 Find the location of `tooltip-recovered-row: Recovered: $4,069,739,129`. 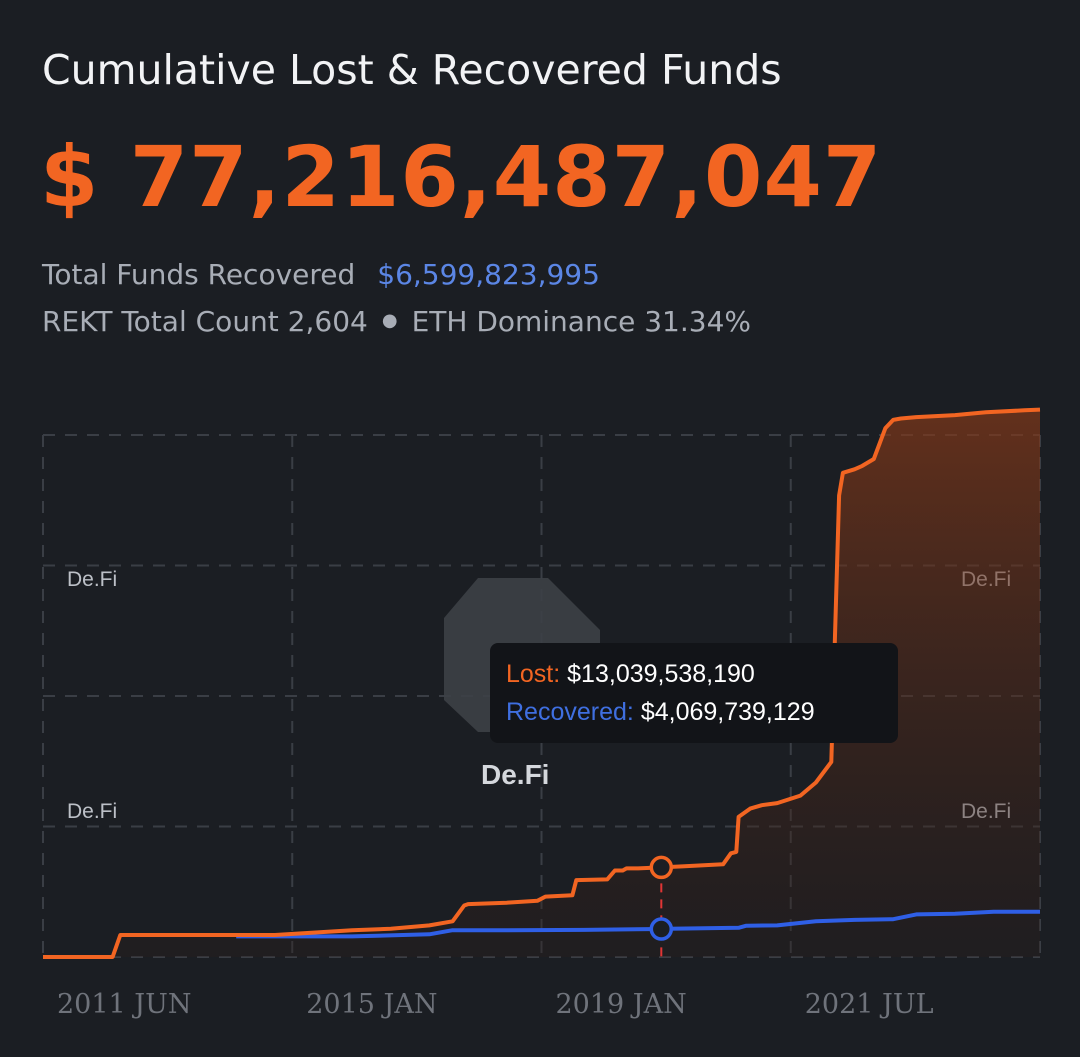

tooltip-recovered-row: Recovered: $4,069,739,129 is located at coordinates (694, 712).